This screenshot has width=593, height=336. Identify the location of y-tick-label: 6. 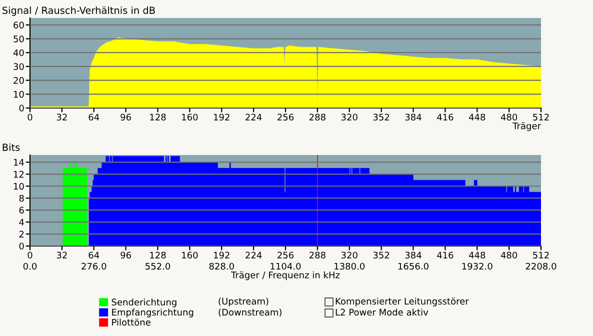
(21, 210).